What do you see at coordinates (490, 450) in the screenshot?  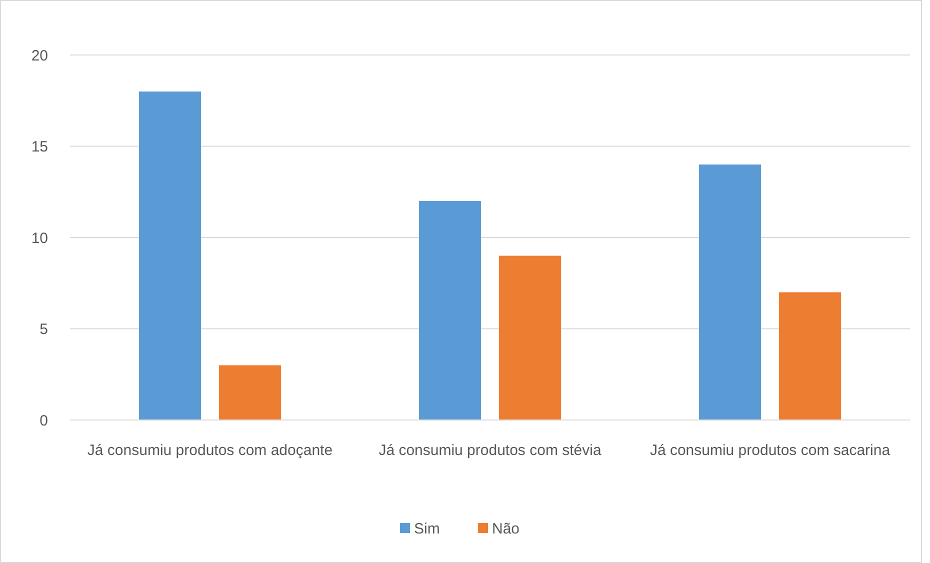 I see `x-tick-label: Já consumiu produtos com stévia` at bounding box center [490, 450].